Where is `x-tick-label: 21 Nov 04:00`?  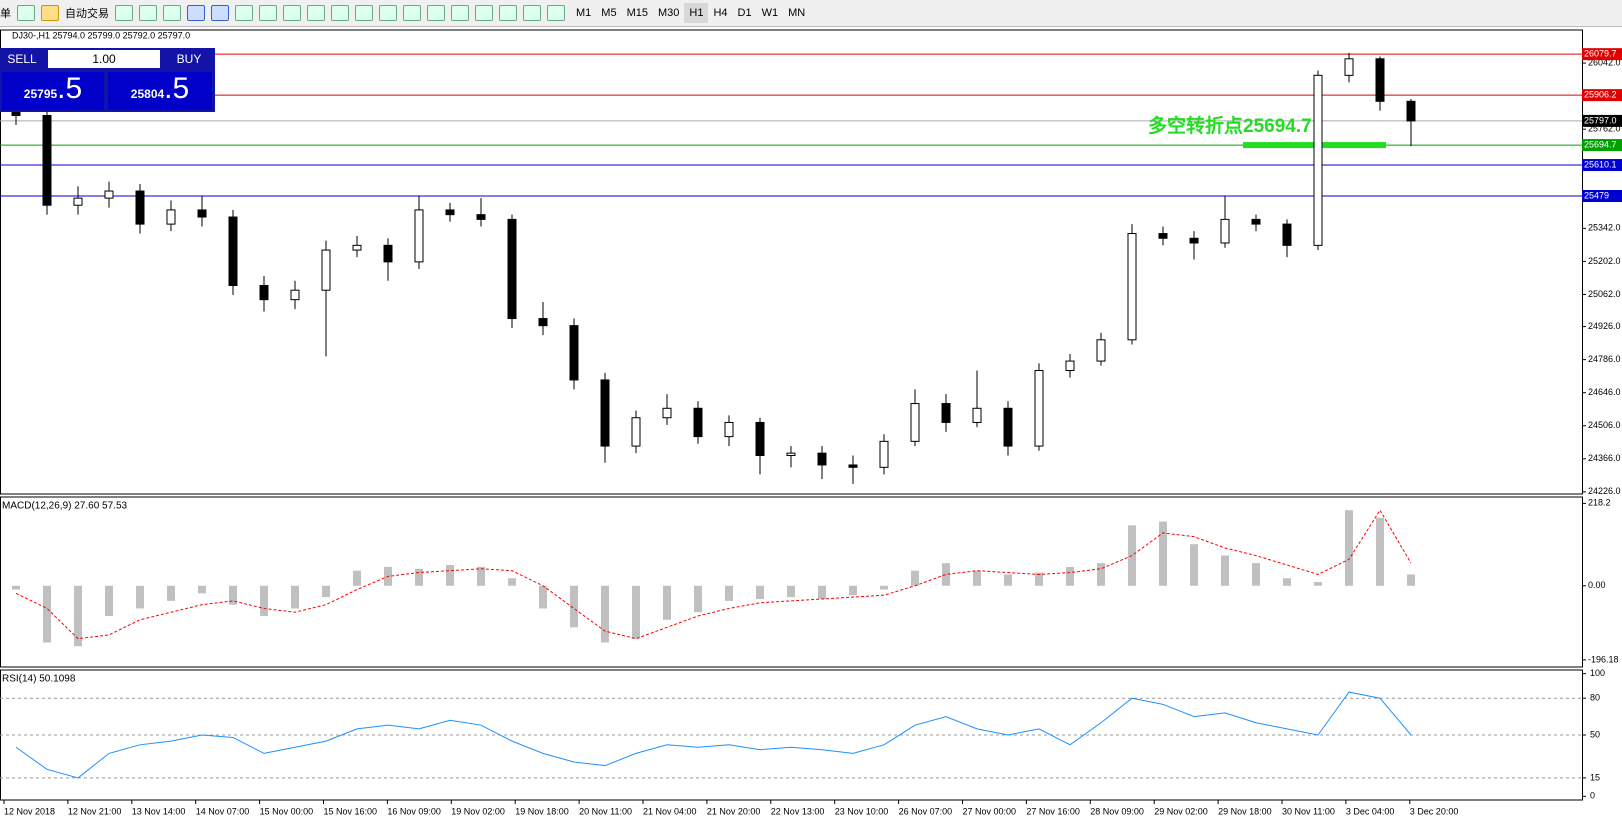 x-tick-label: 21 Nov 04:00 is located at coordinates (670, 811).